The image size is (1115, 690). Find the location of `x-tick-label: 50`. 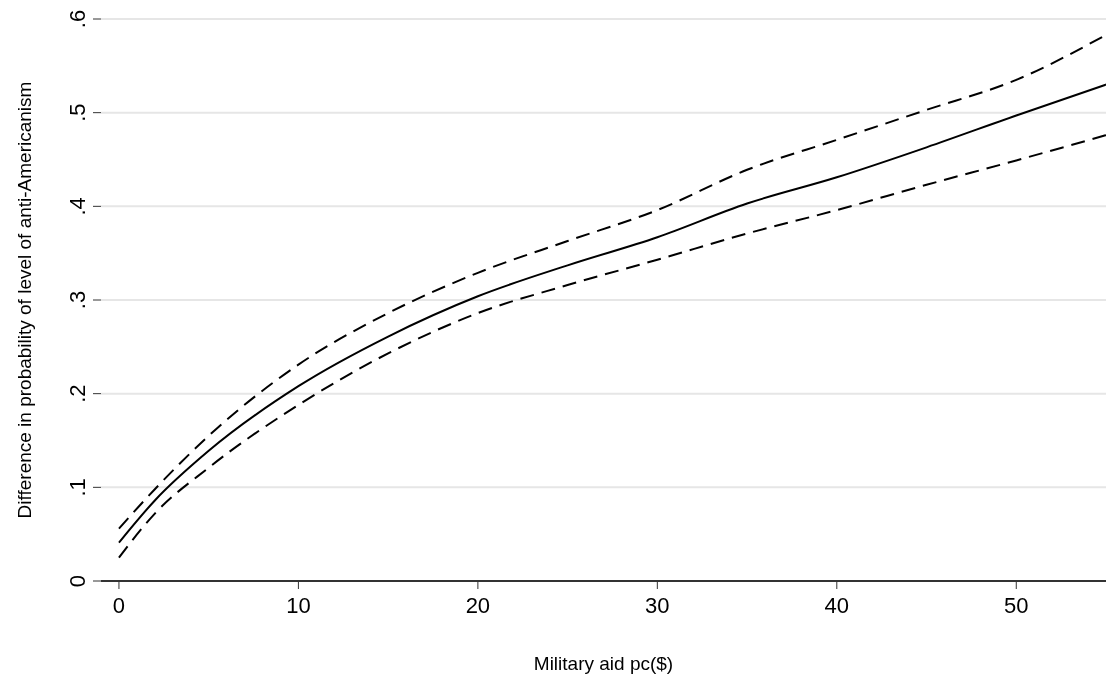

x-tick-label: 50 is located at coordinates (1016, 605).